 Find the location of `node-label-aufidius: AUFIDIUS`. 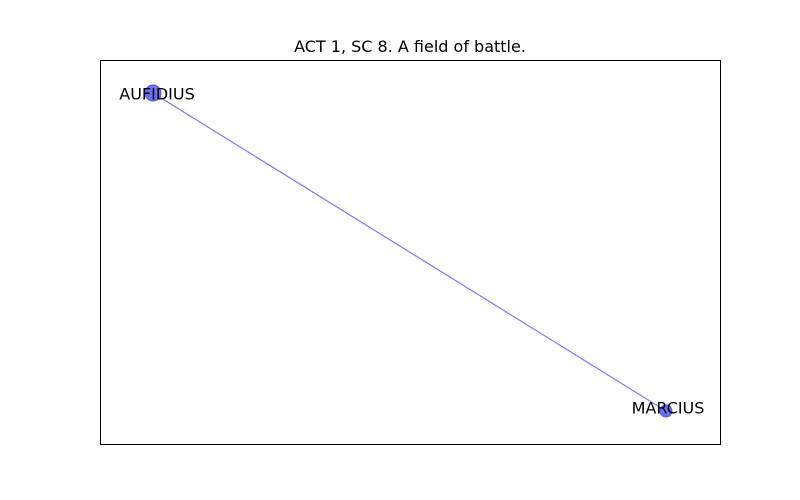

node-label-aufidius: AUFIDIUS is located at coordinates (156, 94).